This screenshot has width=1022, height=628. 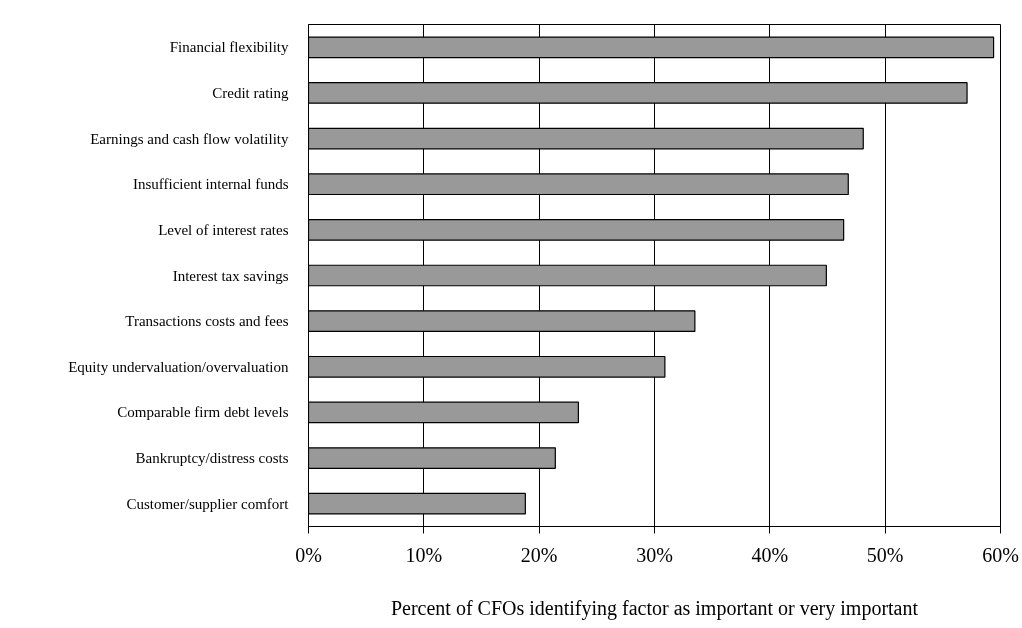 I want to click on y-tick-label: Interest tax savings, so click(x=230, y=275).